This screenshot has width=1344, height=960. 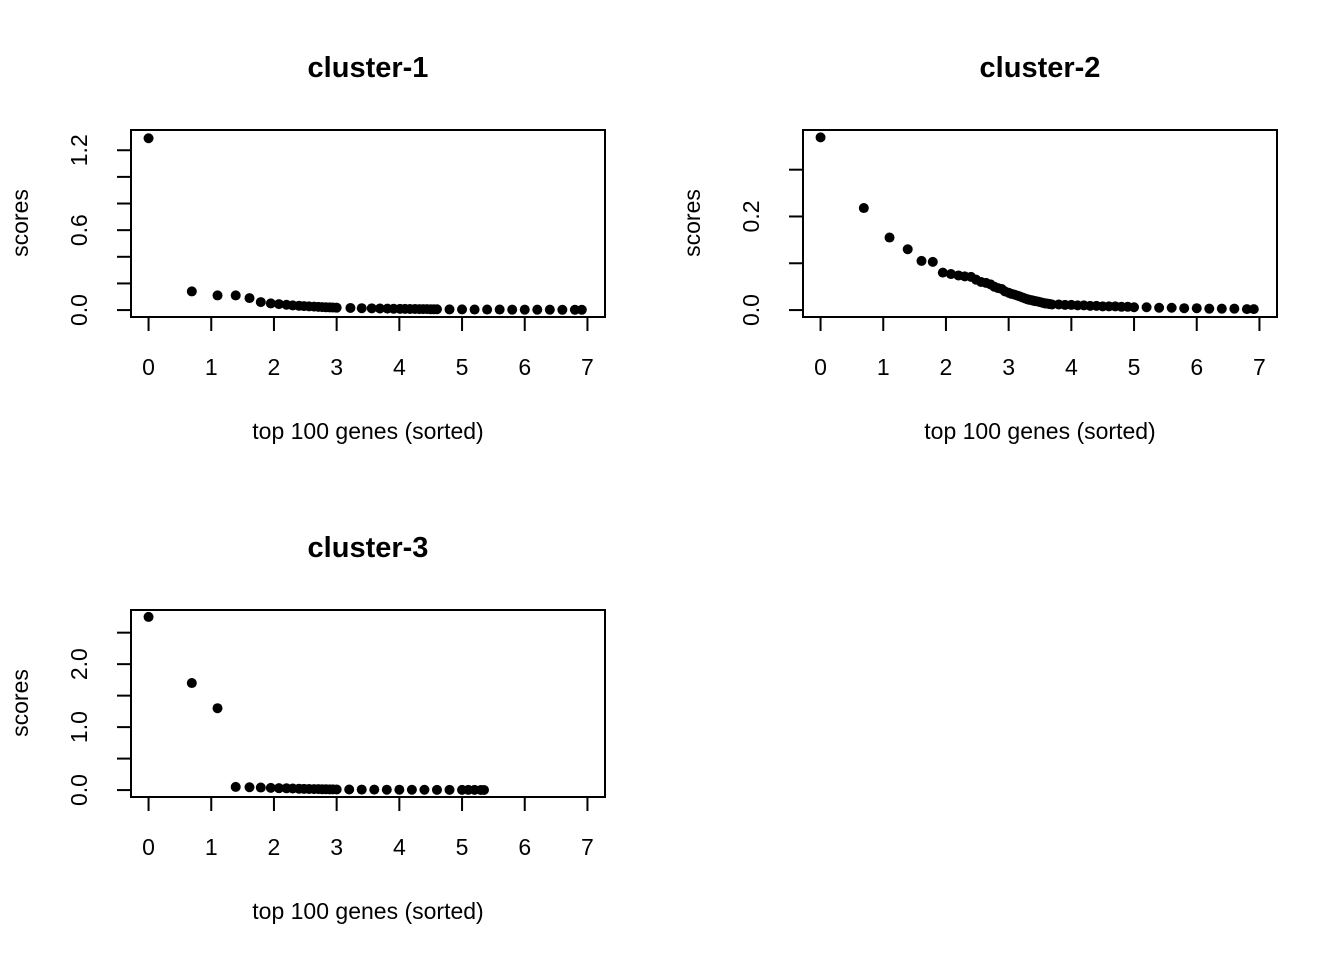 What do you see at coordinates (336, 734) in the screenshot?
I see `plot-area: 0 1 2 3 4 5 6 7 0.0 1.0 2.0` at bounding box center [336, 734].